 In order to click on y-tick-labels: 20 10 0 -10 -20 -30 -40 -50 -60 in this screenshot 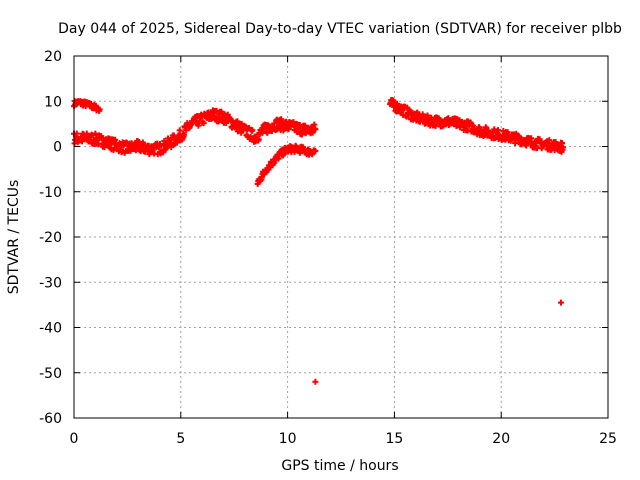, I will do `click(50, 238)`.